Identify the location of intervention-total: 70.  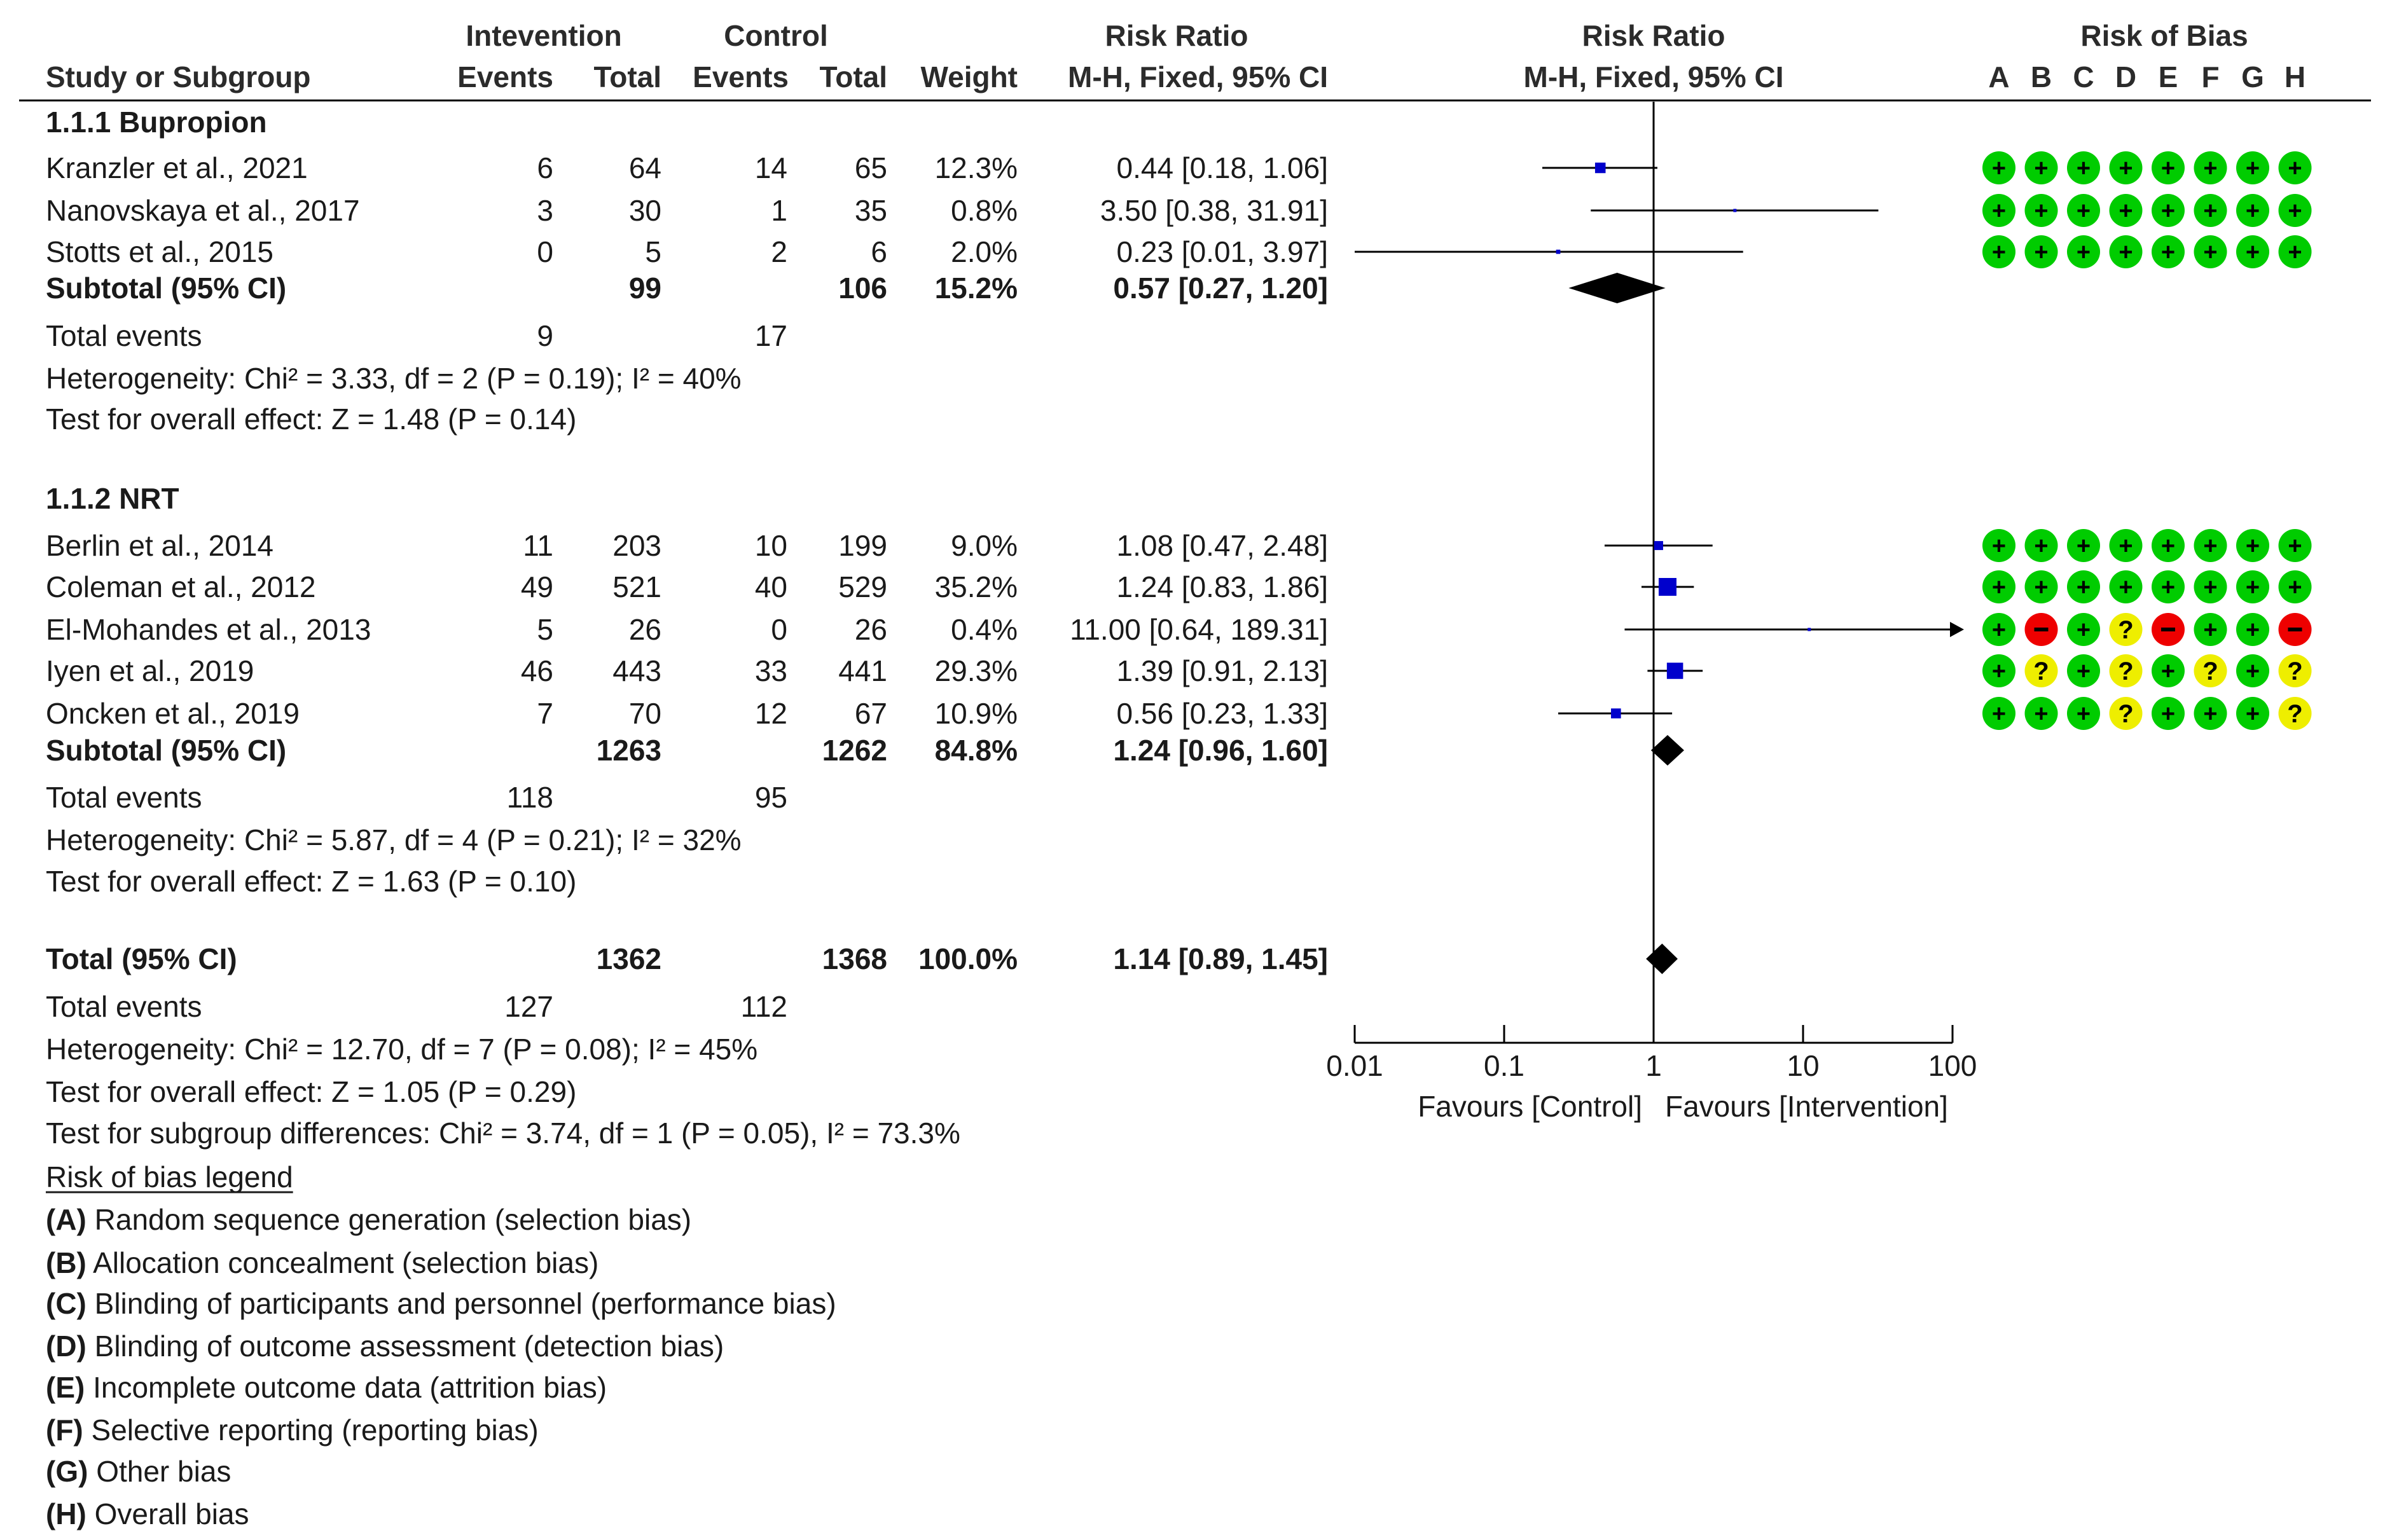
(645, 714).